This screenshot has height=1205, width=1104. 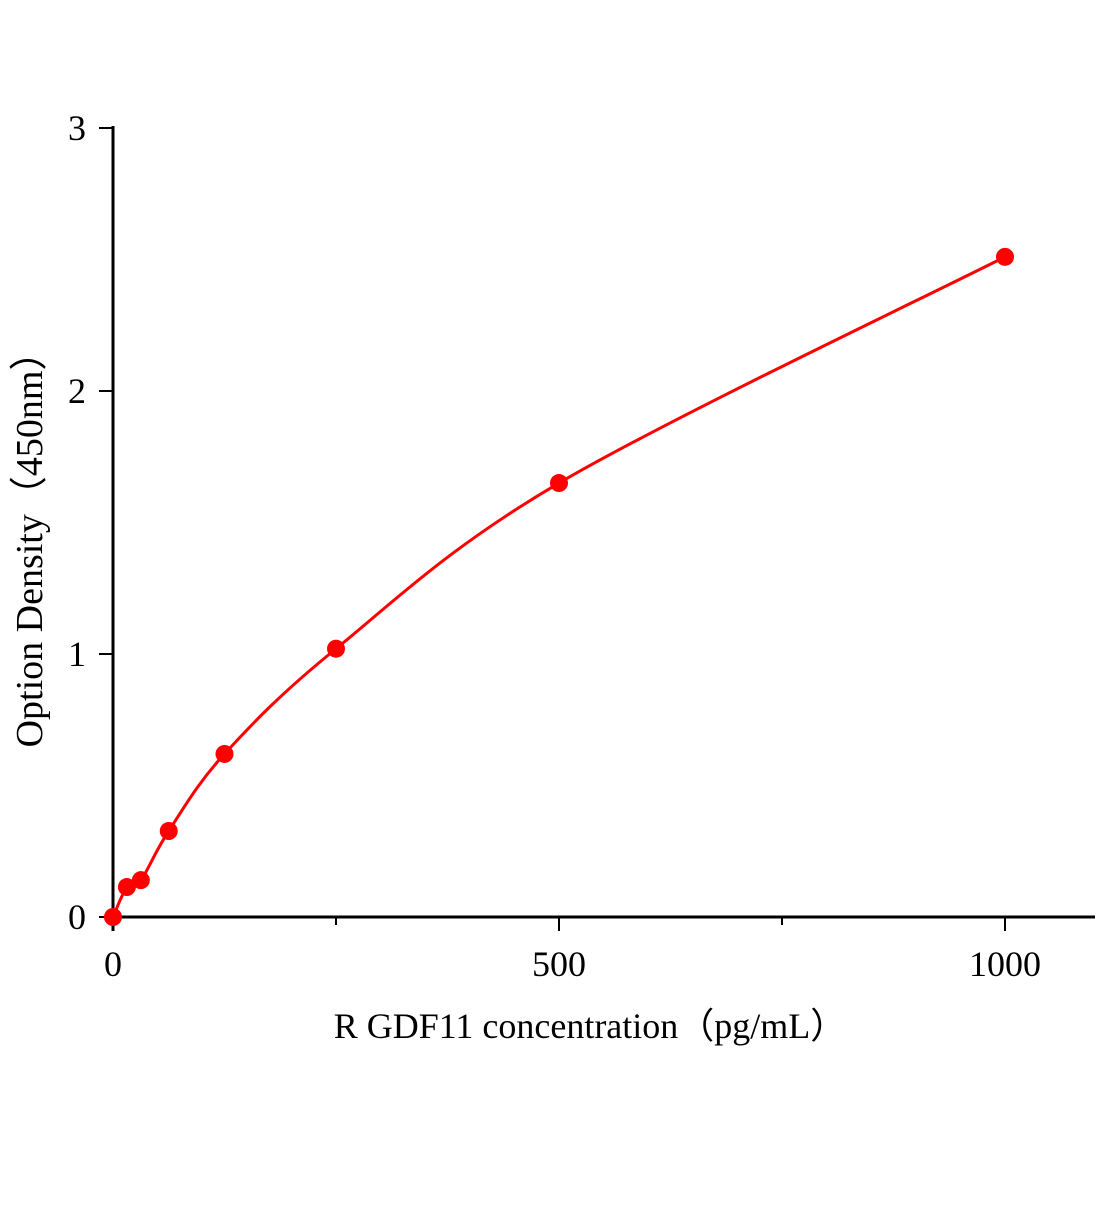 I want to click on y-tick-label: 2, so click(x=77, y=391).